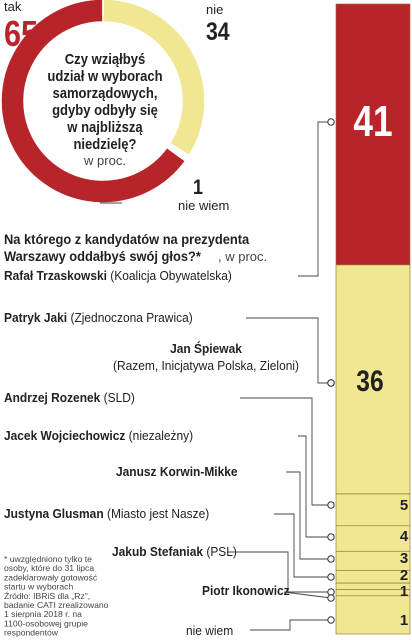 The height and width of the screenshot is (640, 412). Describe the element at coordinates (369, 381) in the screenshot. I see `segment-value: 36` at that location.